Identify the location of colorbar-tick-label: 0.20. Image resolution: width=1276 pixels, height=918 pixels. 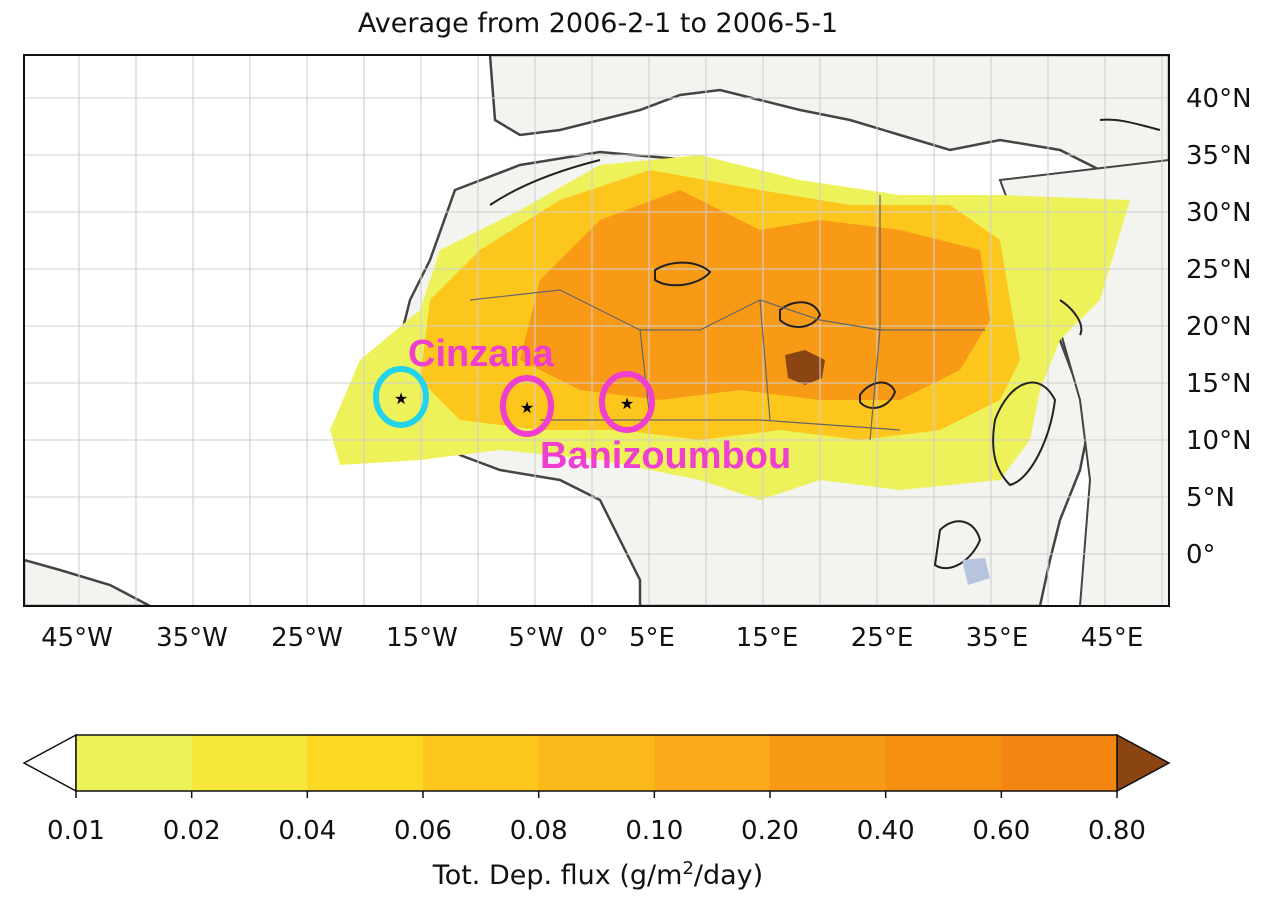
(770, 831).